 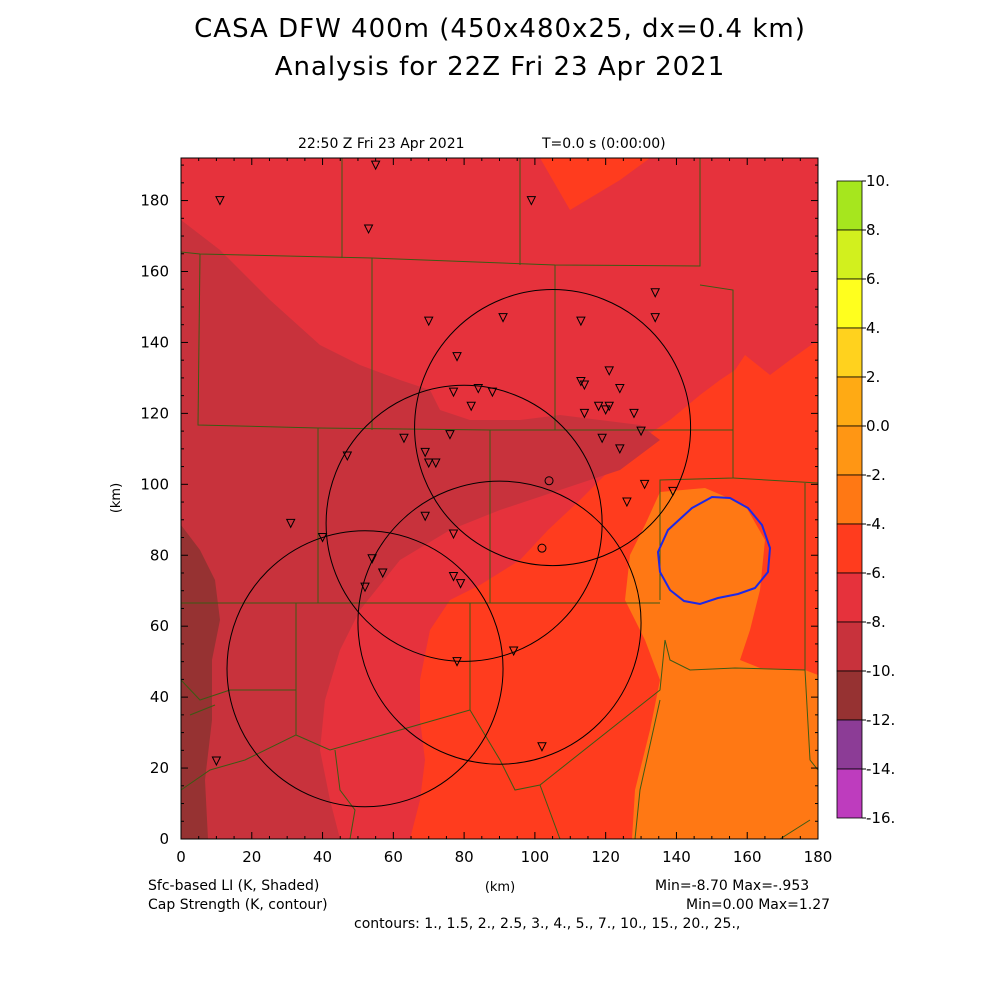 I want to click on colorbar-label: -4., so click(x=876, y=524).